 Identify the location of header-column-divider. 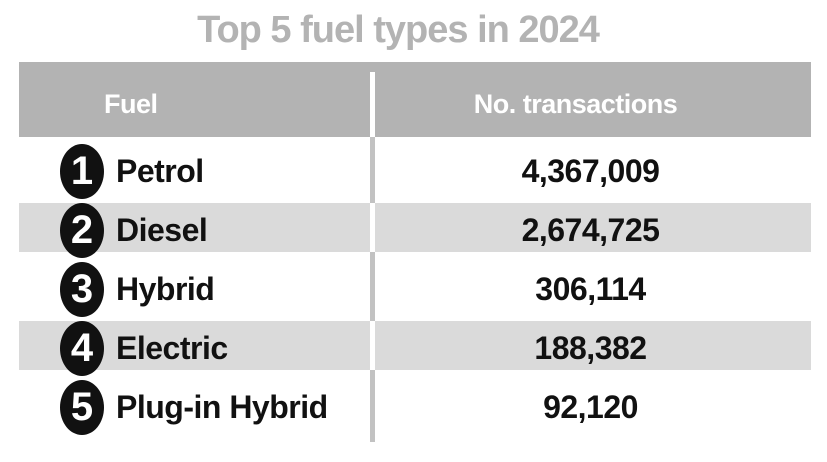
(372, 104).